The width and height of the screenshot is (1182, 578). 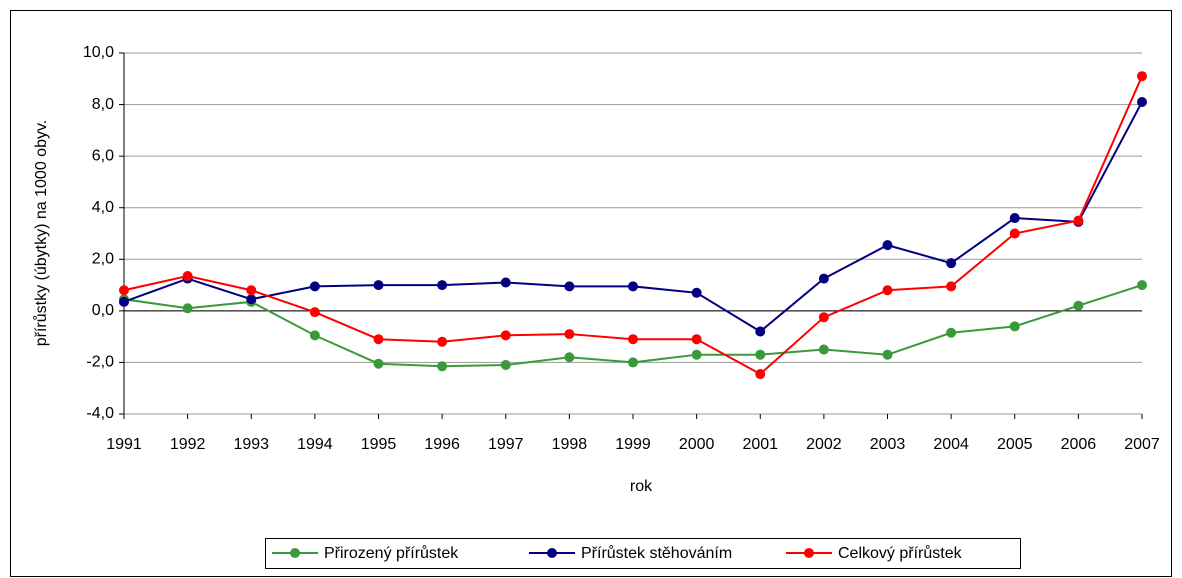 I want to click on y-tick-label: -4,0, so click(x=100, y=413).